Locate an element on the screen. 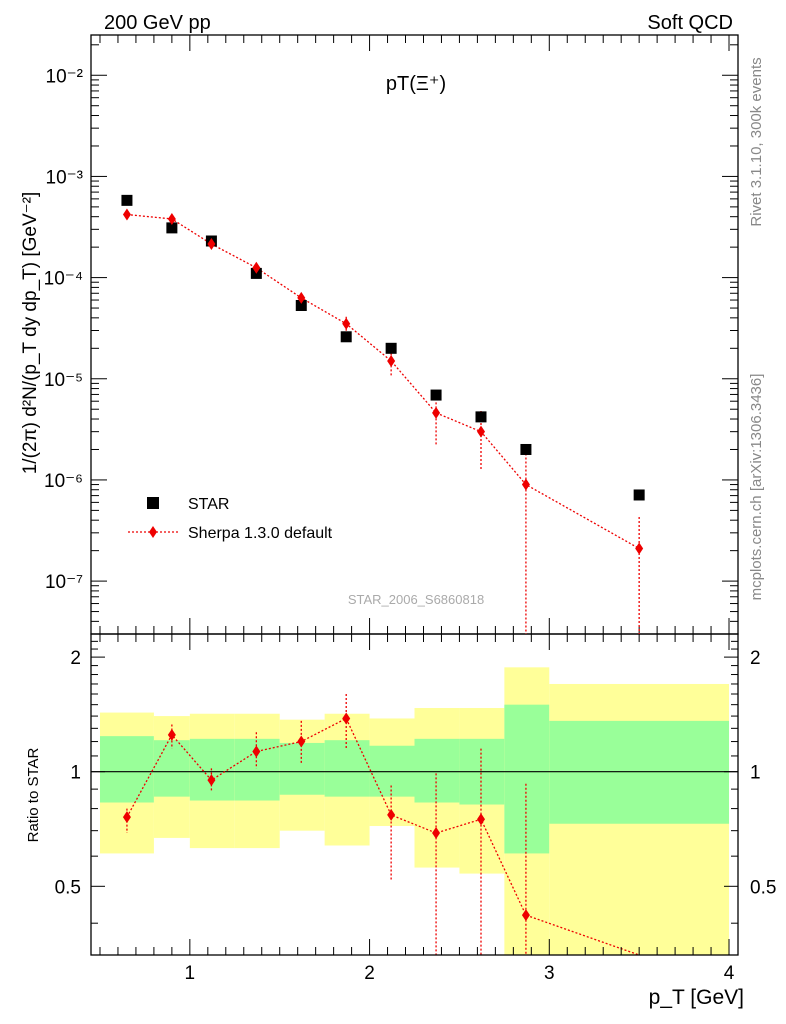 This screenshot has width=786, height=1024. legend-mc-marker is located at coordinates (153, 532).